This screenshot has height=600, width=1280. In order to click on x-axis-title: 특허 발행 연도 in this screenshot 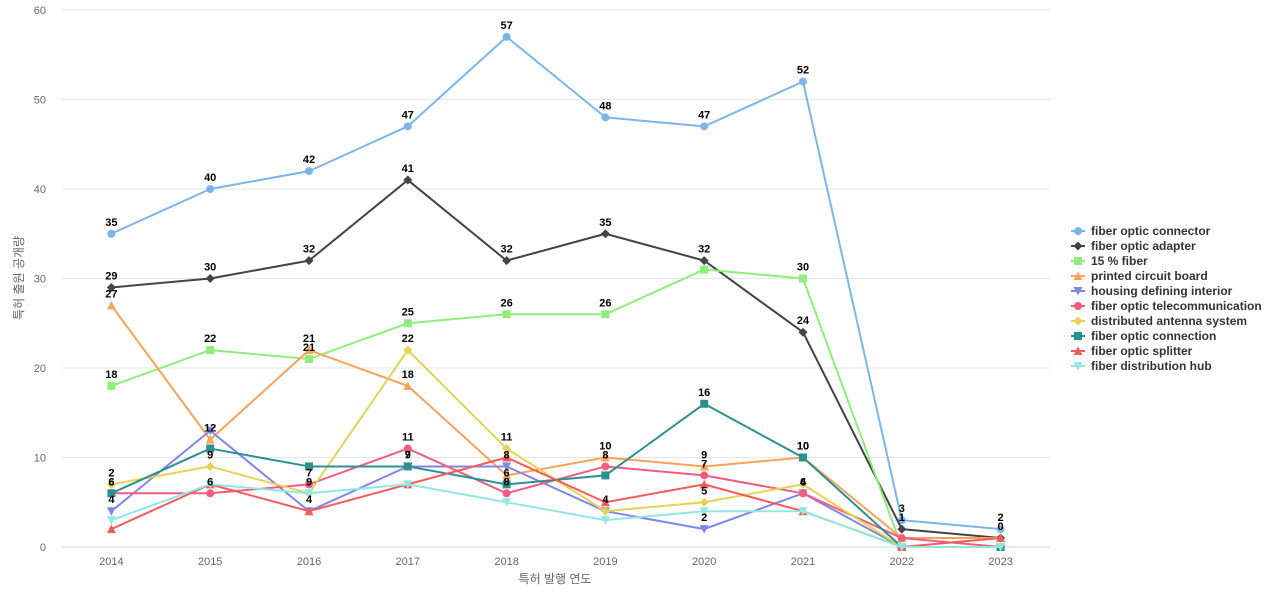, I will do `click(555, 578)`.